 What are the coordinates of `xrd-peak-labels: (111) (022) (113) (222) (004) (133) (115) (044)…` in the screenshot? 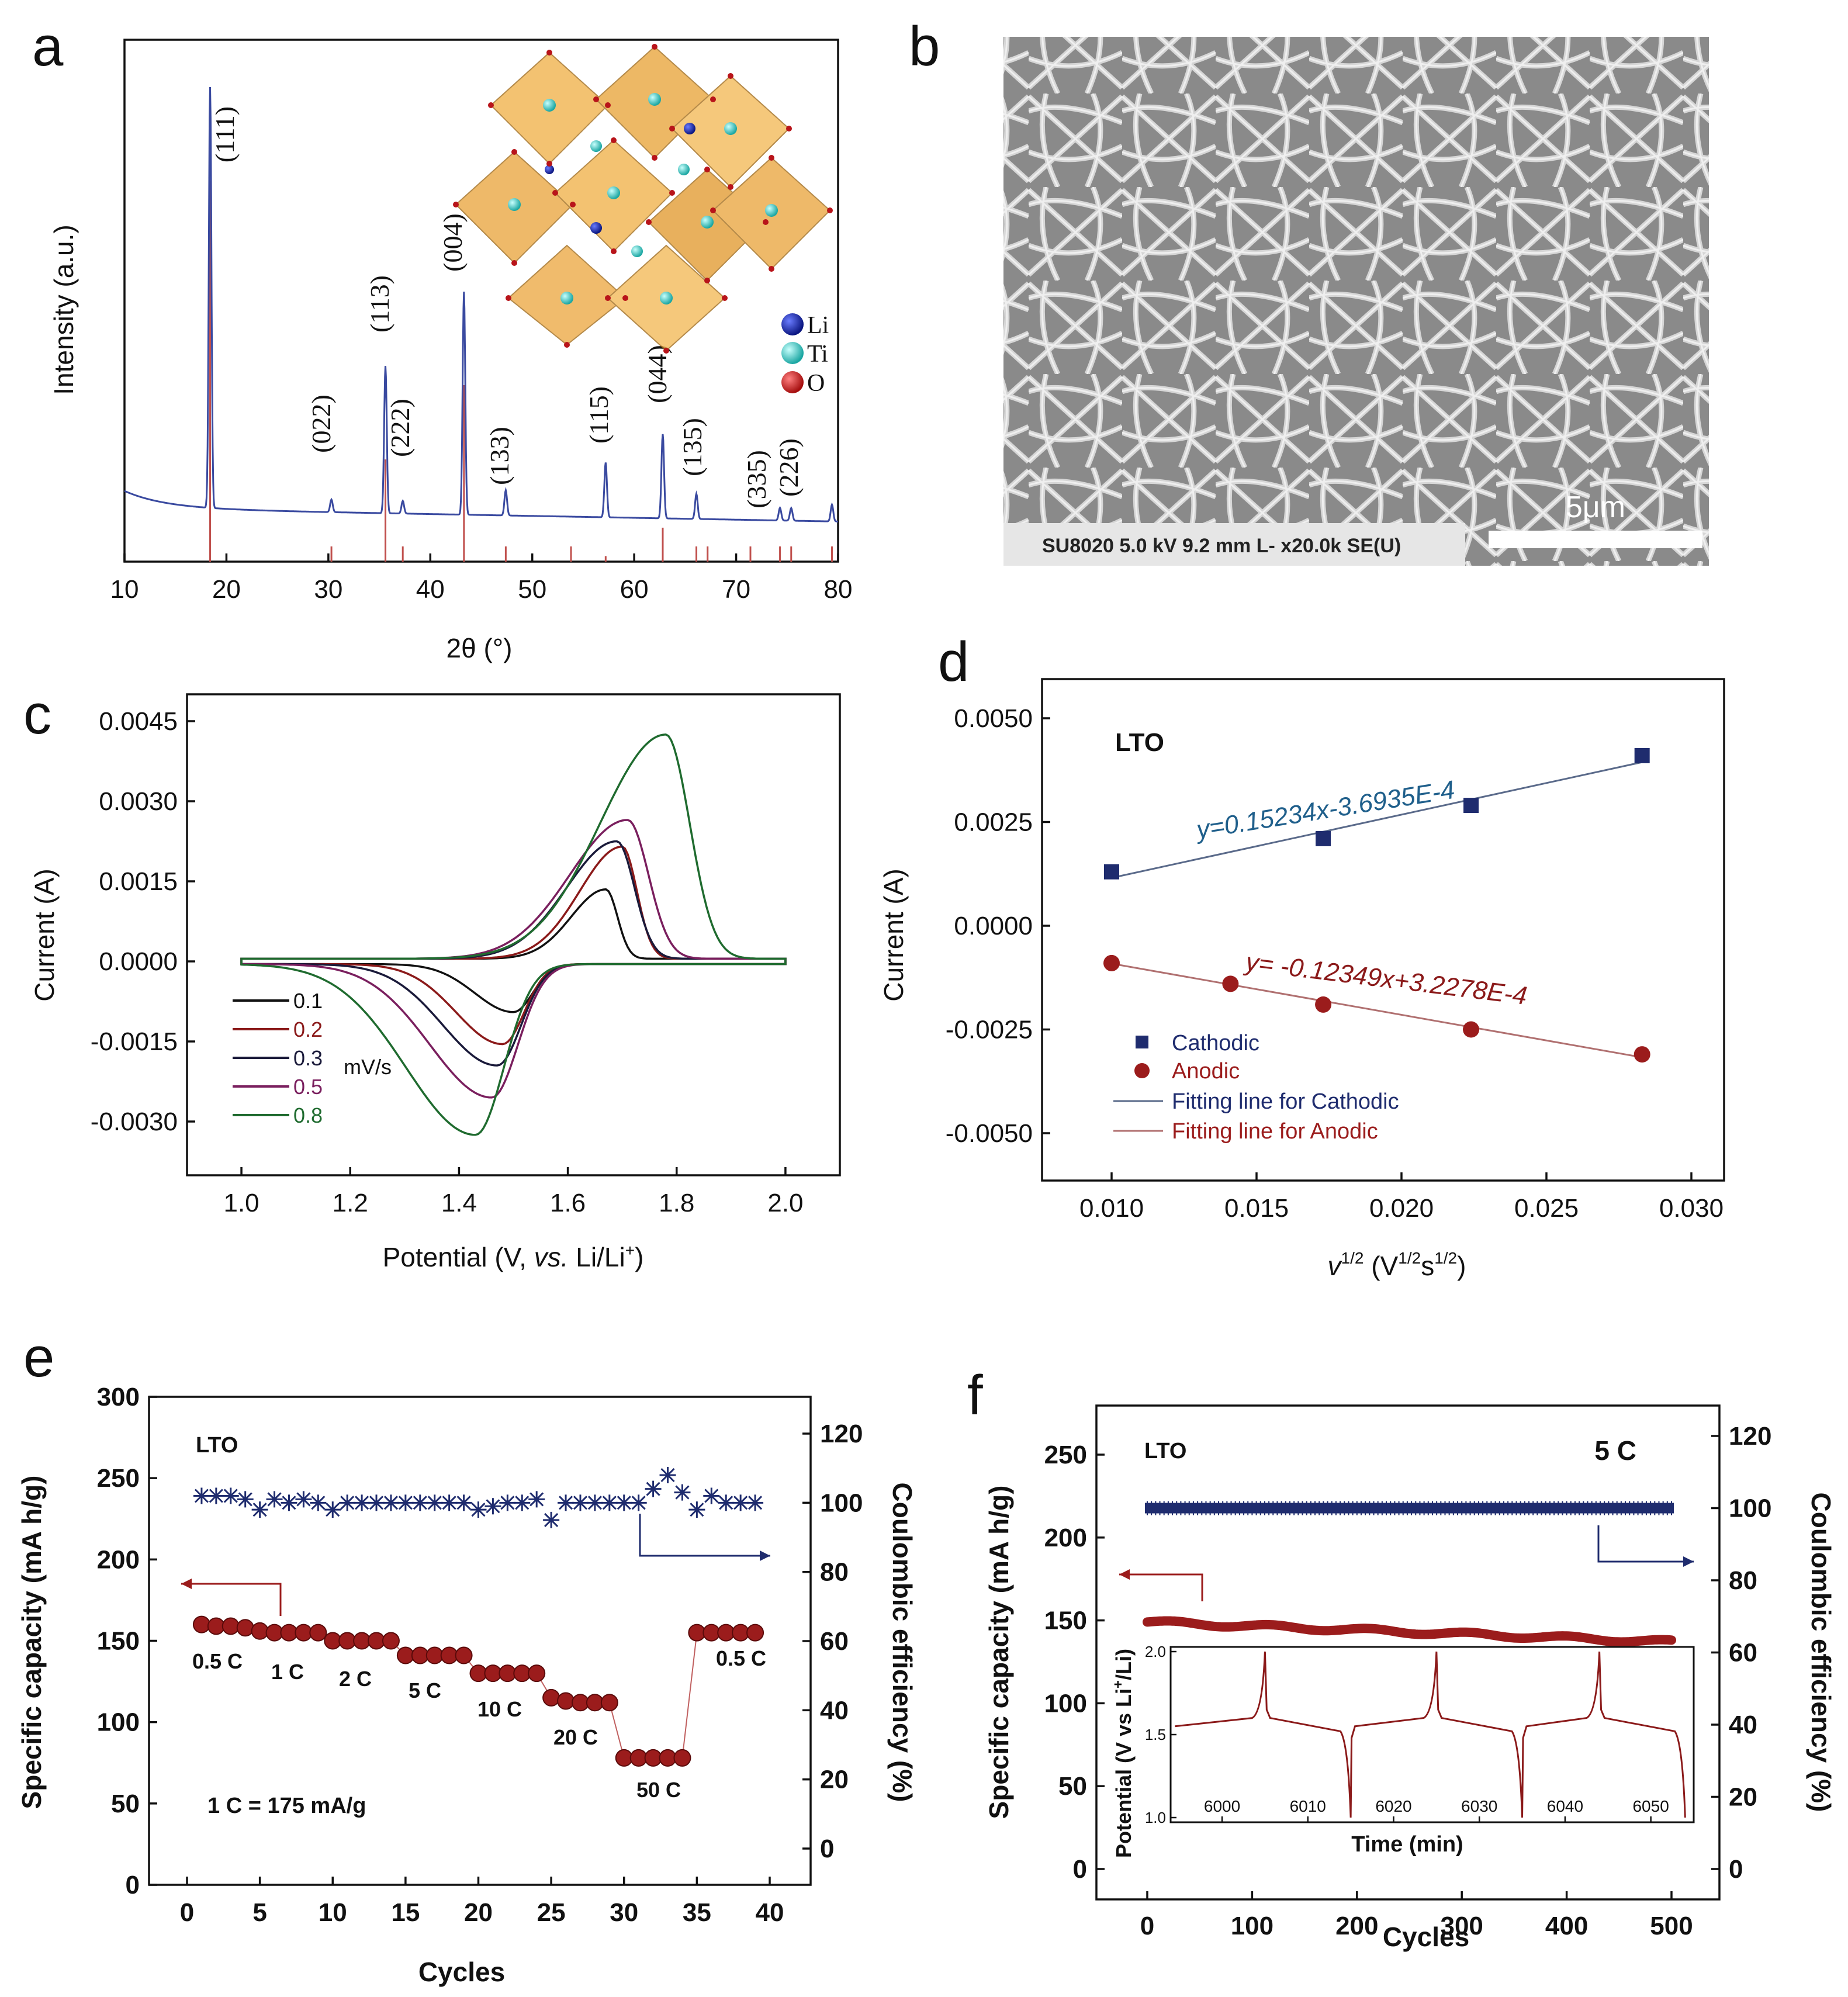 It's located at (507, 307).